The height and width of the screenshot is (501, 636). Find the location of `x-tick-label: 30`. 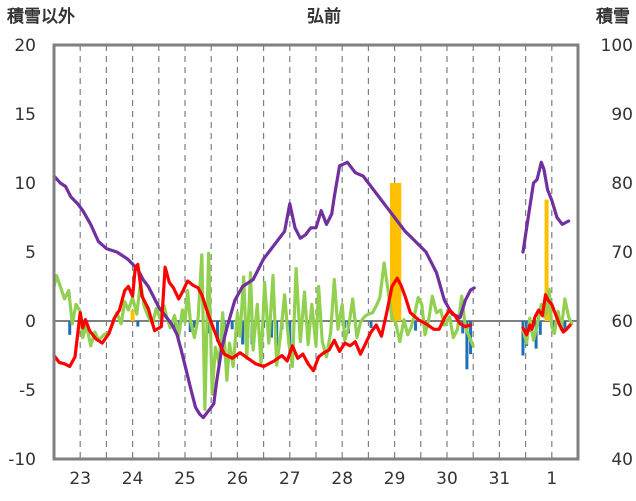

x-tick-label: 30 is located at coordinates (447, 479).